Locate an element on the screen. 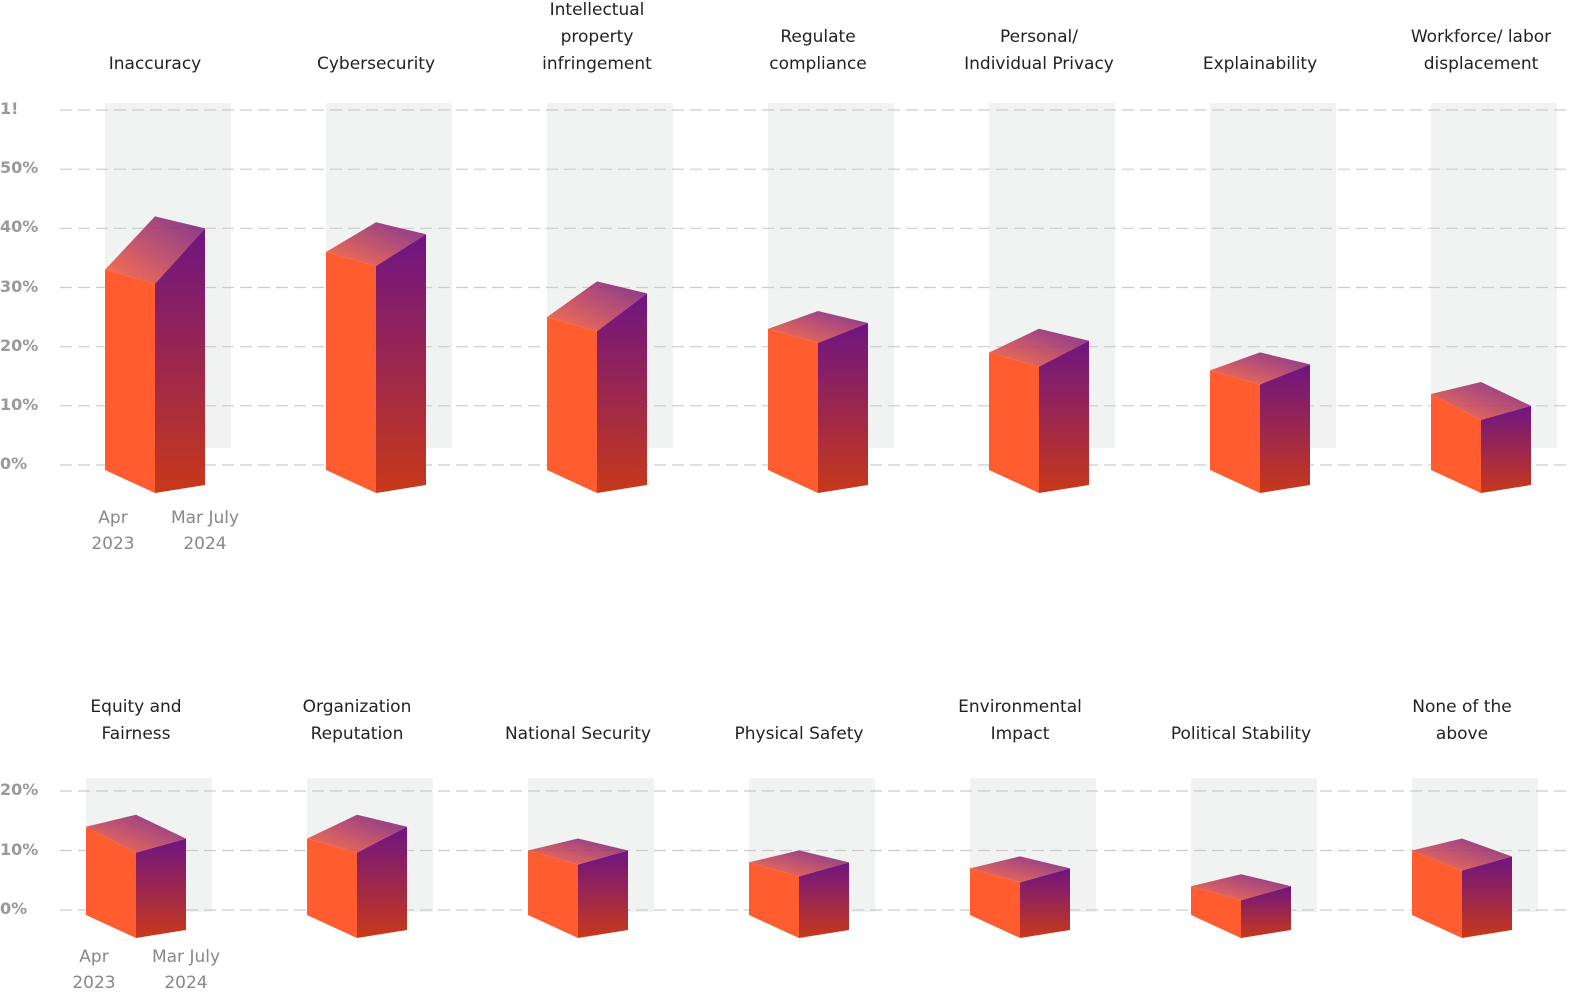 Image resolution: width=1584 pixels, height=1006 pixels. category-label: Physical Safety is located at coordinates (799, 734).